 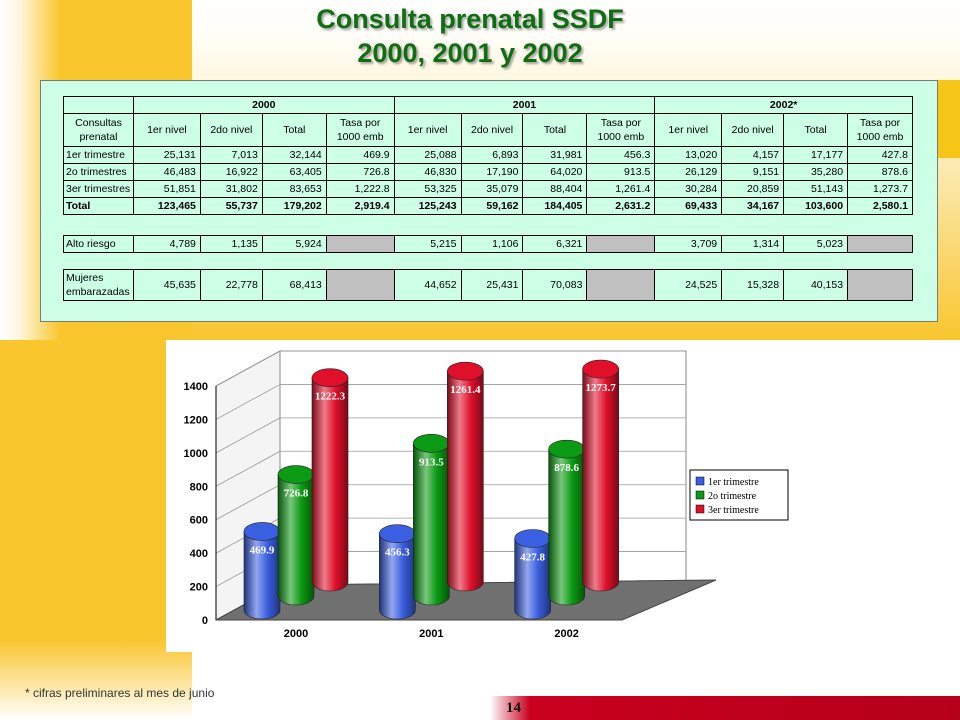 What do you see at coordinates (199, 521) in the screenshot?
I see `y-tick-label: 600` at bounding box center [199, 521].